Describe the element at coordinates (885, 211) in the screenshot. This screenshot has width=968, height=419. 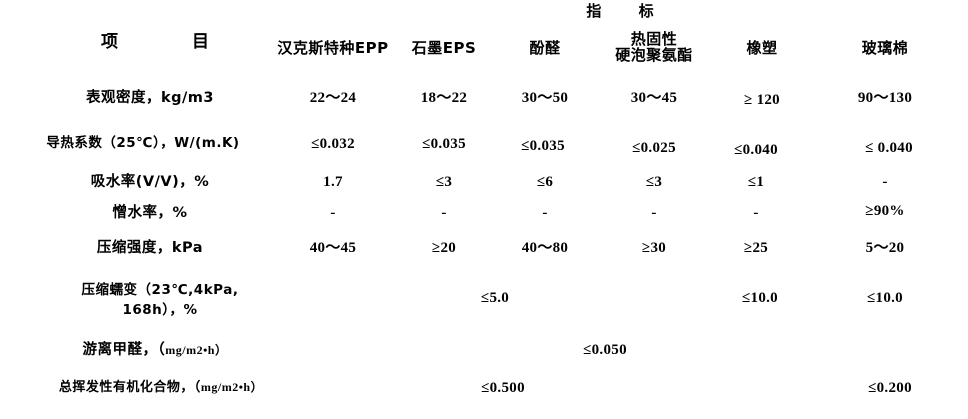
I see `cell-r4-c6: ≥90%` at that location.